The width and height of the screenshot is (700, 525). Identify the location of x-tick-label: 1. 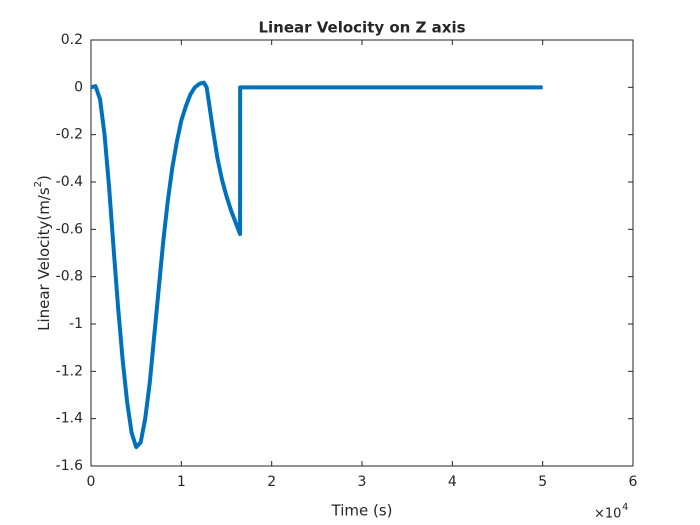
(181, 482).